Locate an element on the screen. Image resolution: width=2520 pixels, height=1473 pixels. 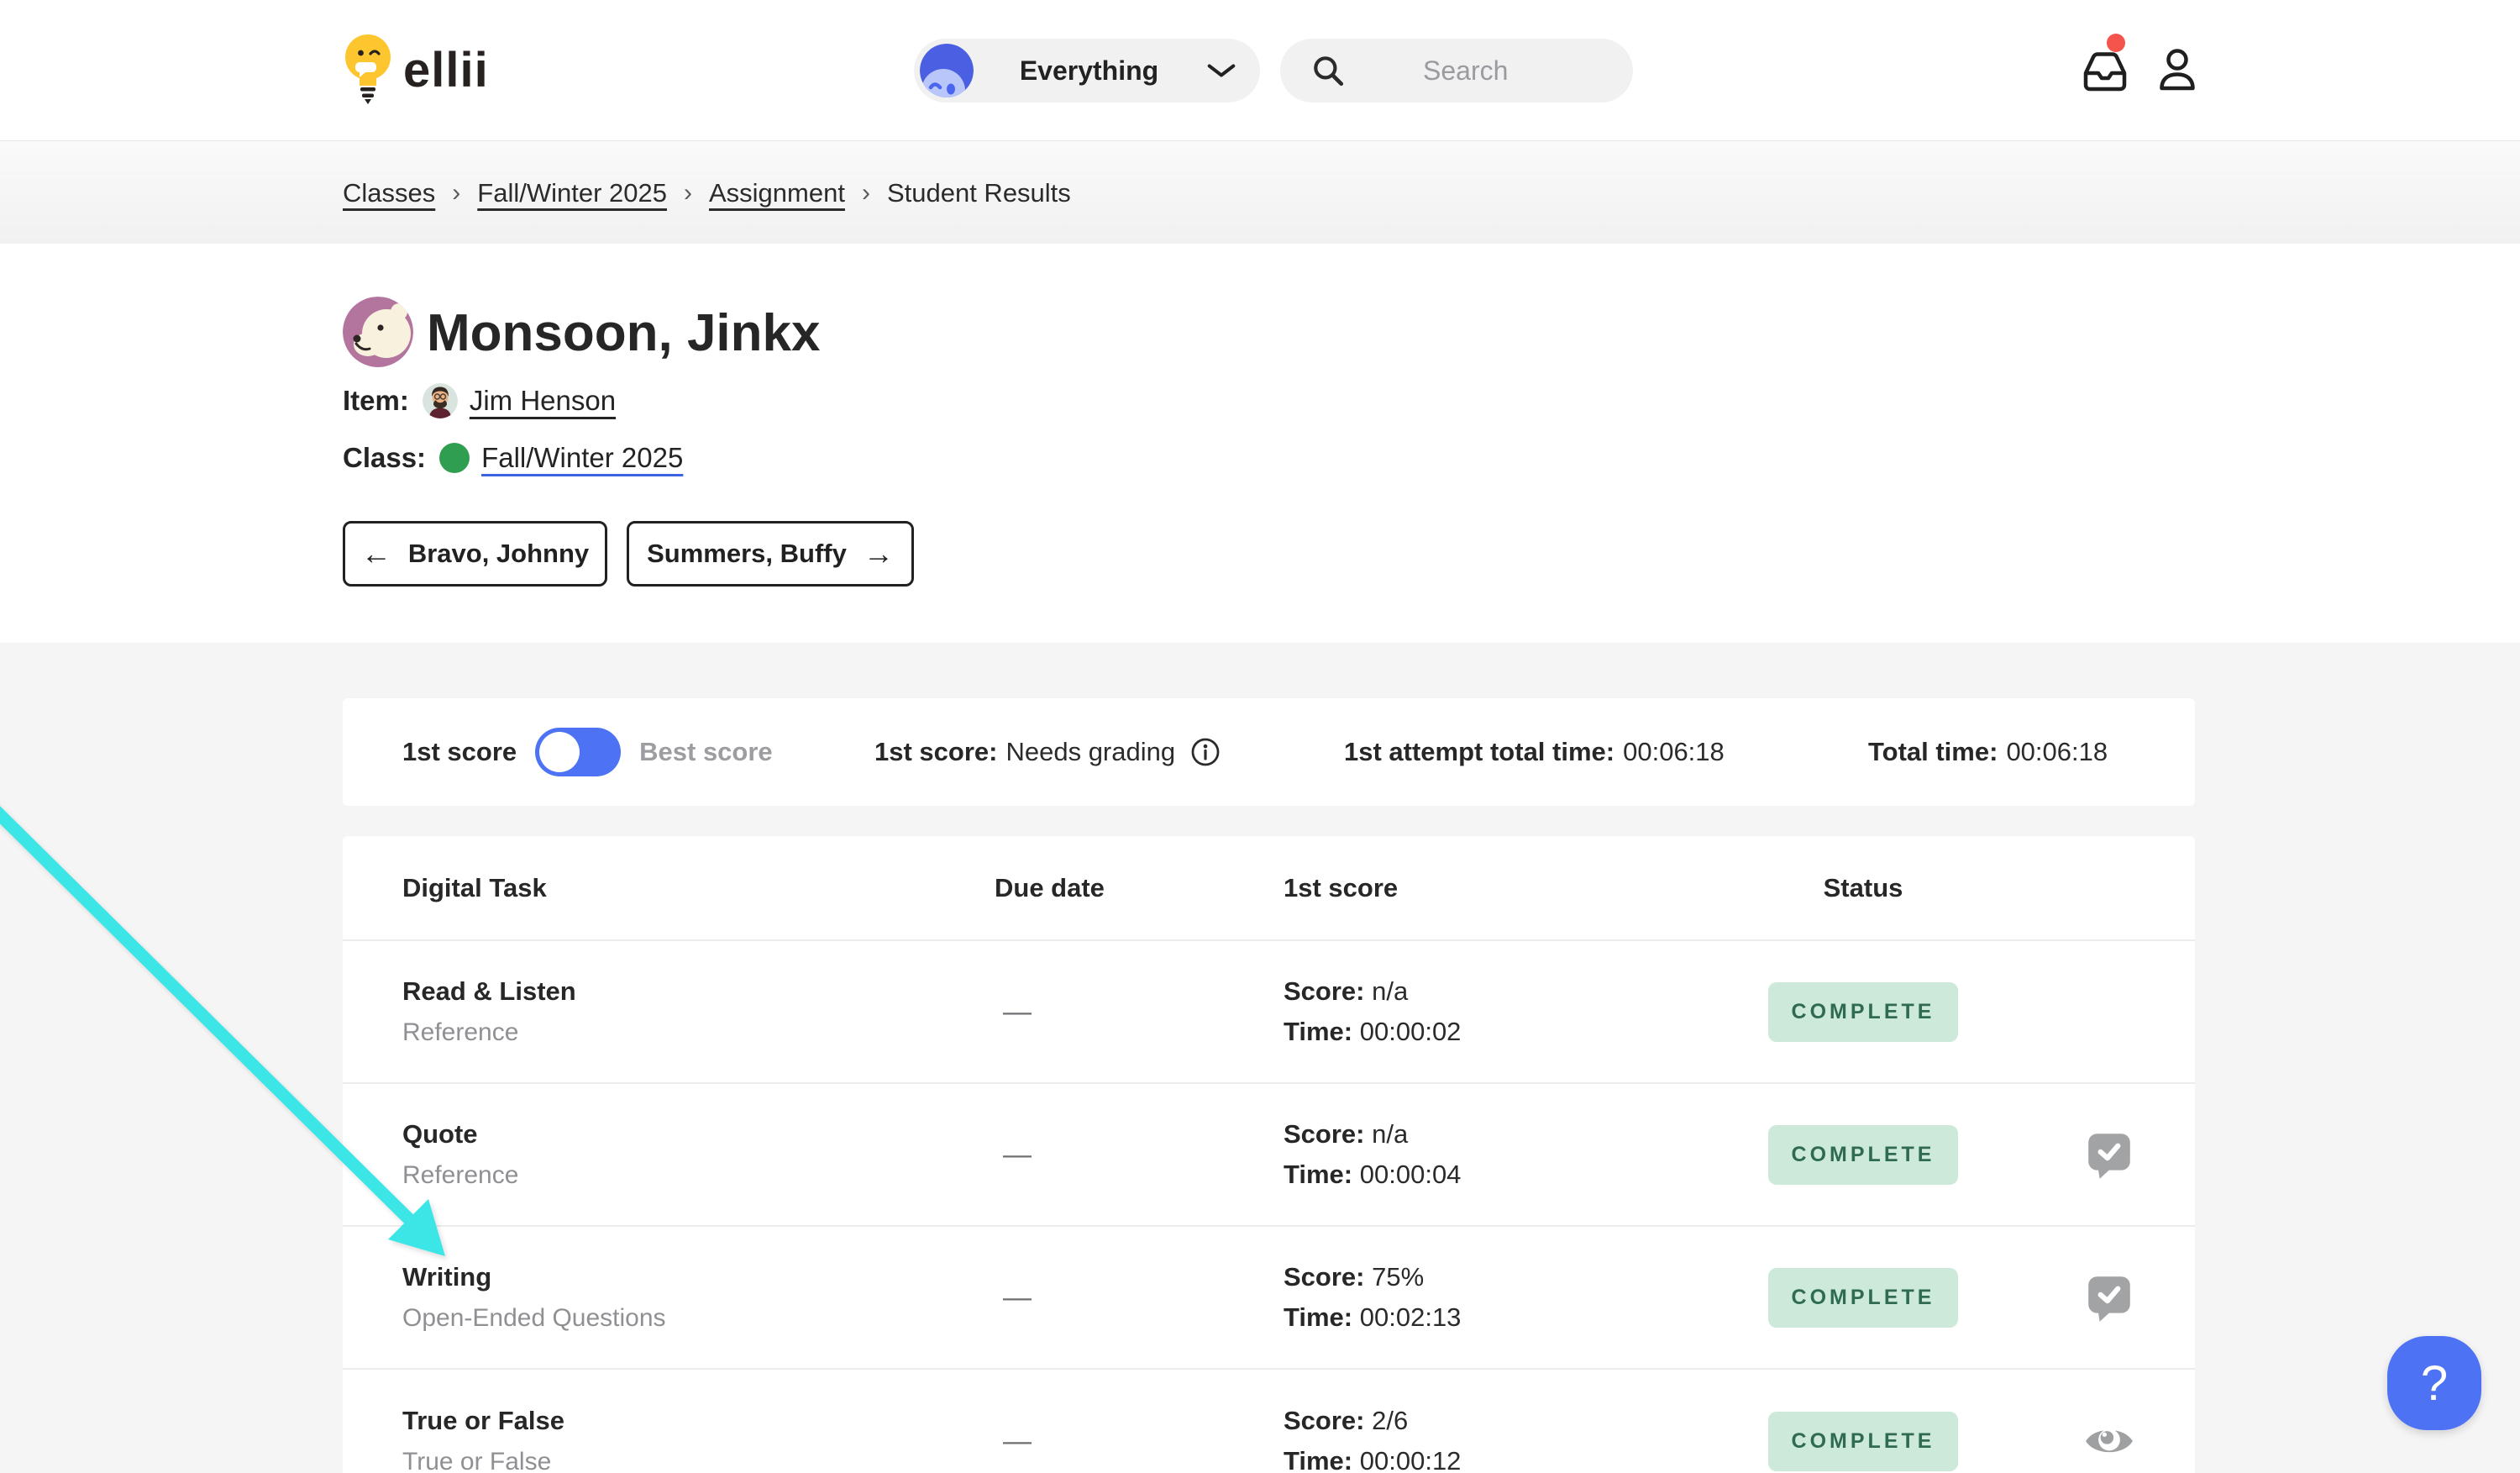
right-arrow-icon: → is located at coordinates (878, 553).